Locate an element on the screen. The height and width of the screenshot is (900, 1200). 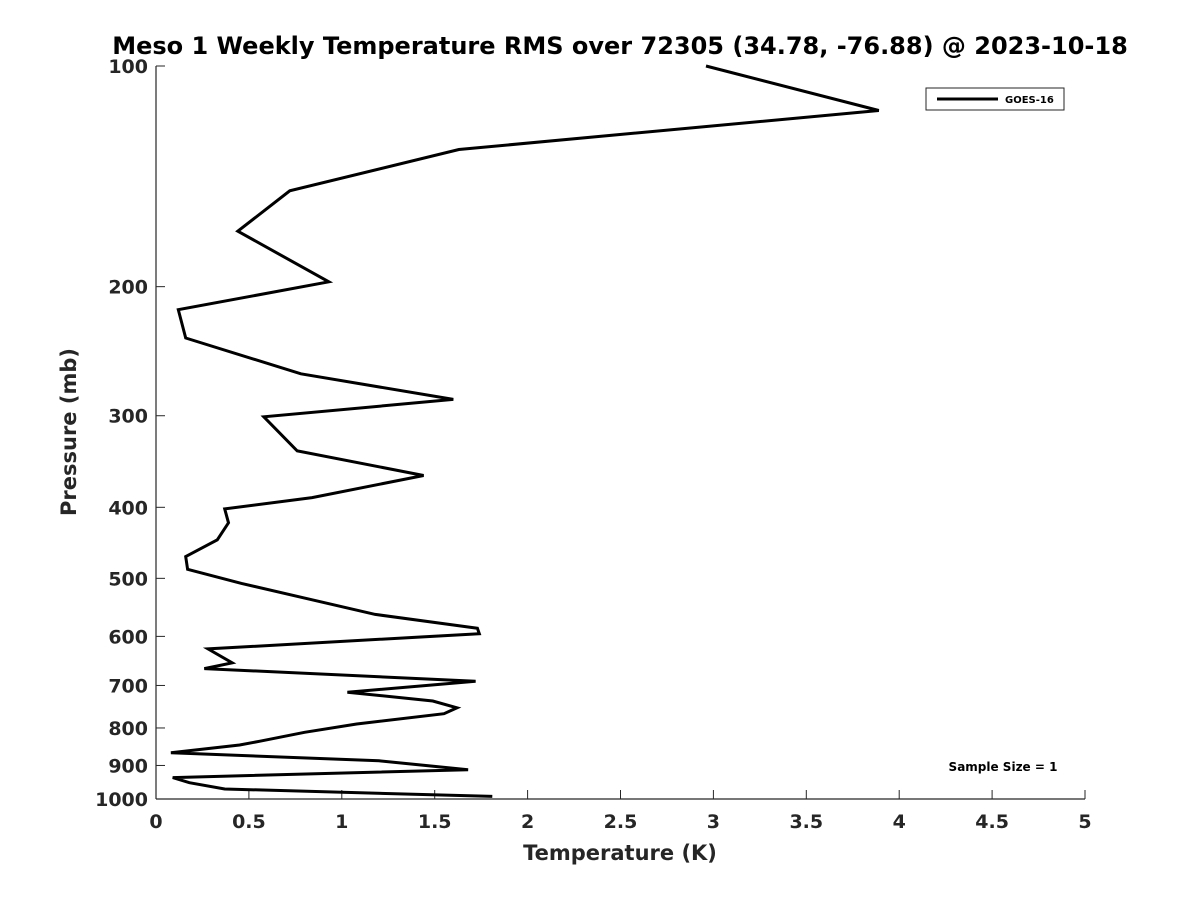
x-tick-label: 5 is located at coordinates (1084, 822).